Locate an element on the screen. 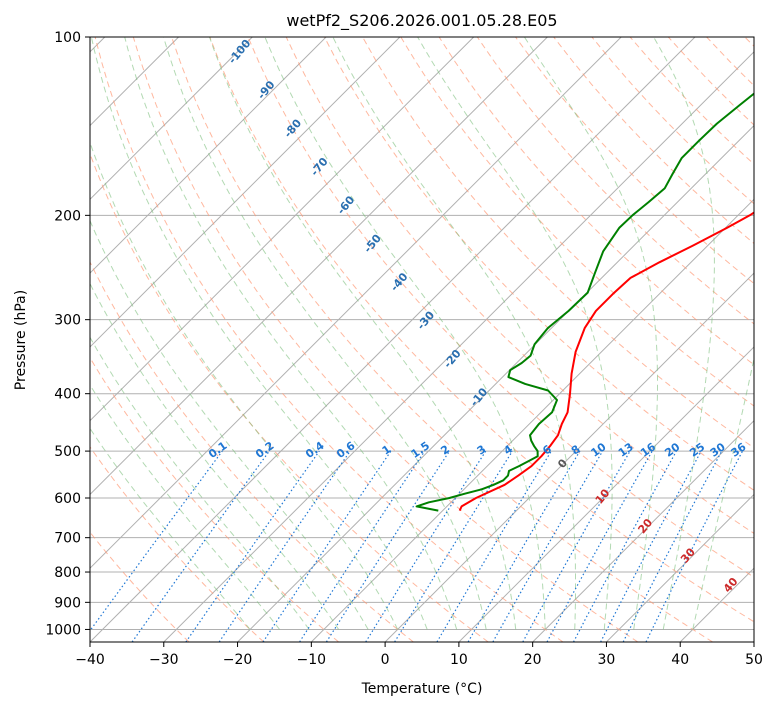  adiabat-label: 20 is located at coordinates (645, 526).